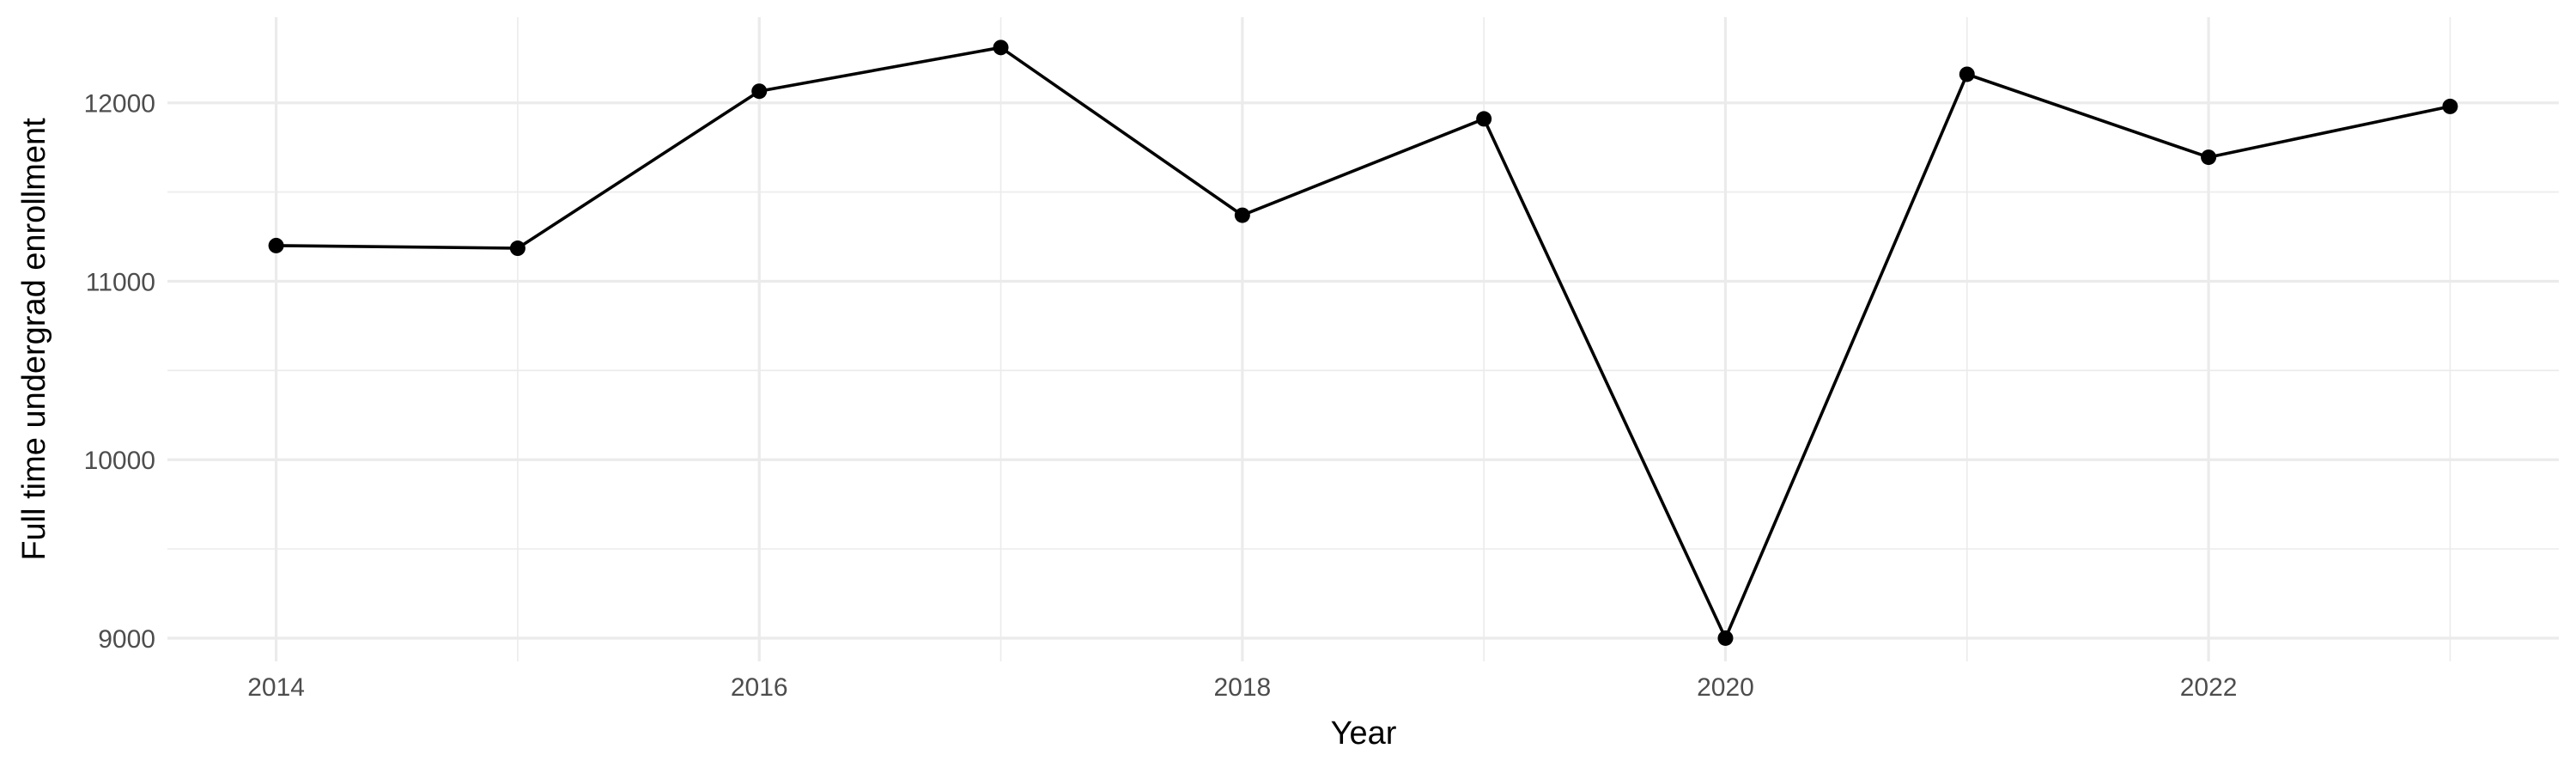 The height and width of the screenshot is (773, 2576). What do you see at coordinates (121, 282) in the screenshot?
I see `y-tick-label: 11000` at bounding box center [121, 282].